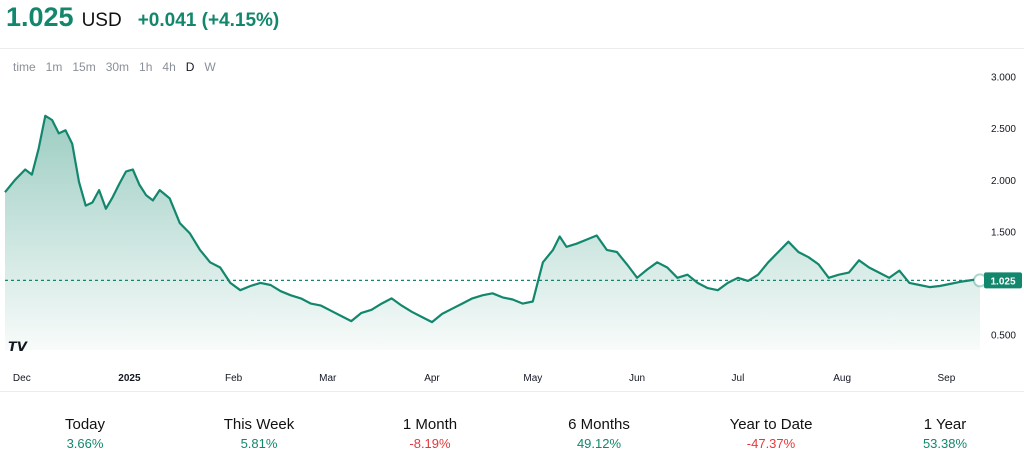 The width and height of the screenshot is (1024, 457). What do you see at coordinates (1003, 336) in the screenshot?
I see `y-tick-label: 0.500` at bounding box center [1003, 336].